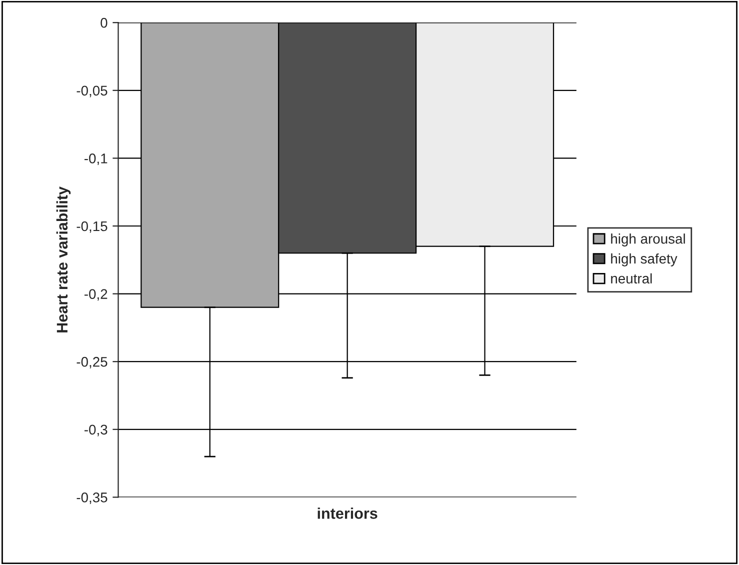 The image size is (739, 565). Describe the element at coordinates (96, 430) in the screenshot. I see `y-tick-label: -0,3` at that location.